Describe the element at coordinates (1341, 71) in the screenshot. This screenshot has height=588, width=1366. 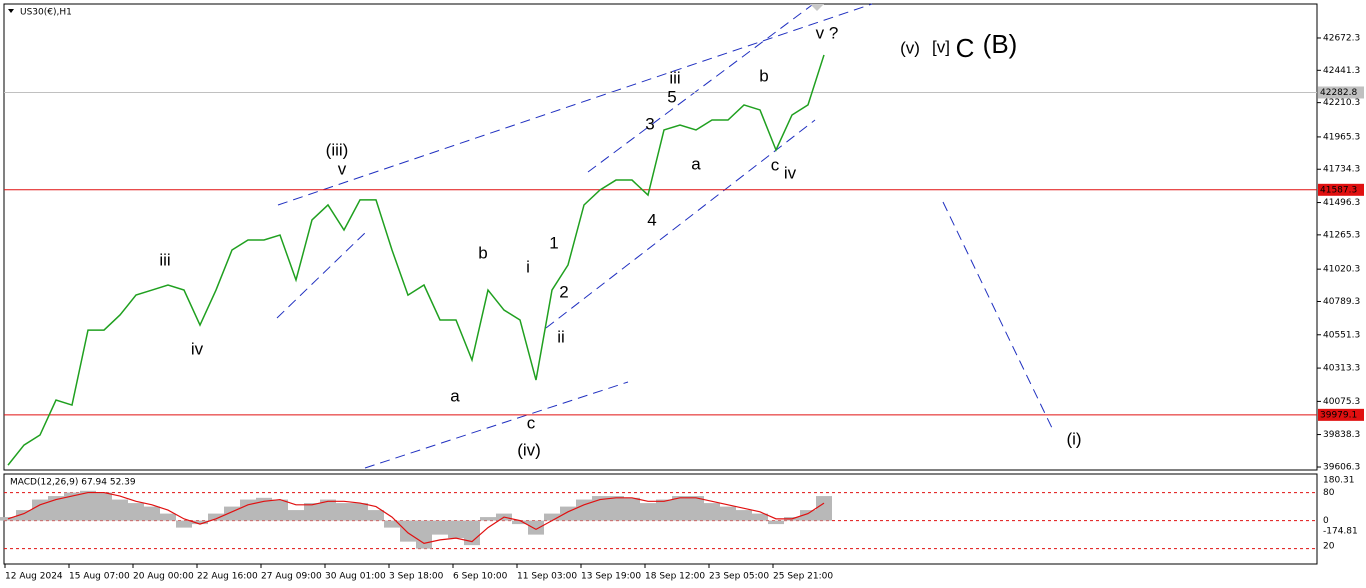
I see `y-tick-label: 42441.3` at that location.